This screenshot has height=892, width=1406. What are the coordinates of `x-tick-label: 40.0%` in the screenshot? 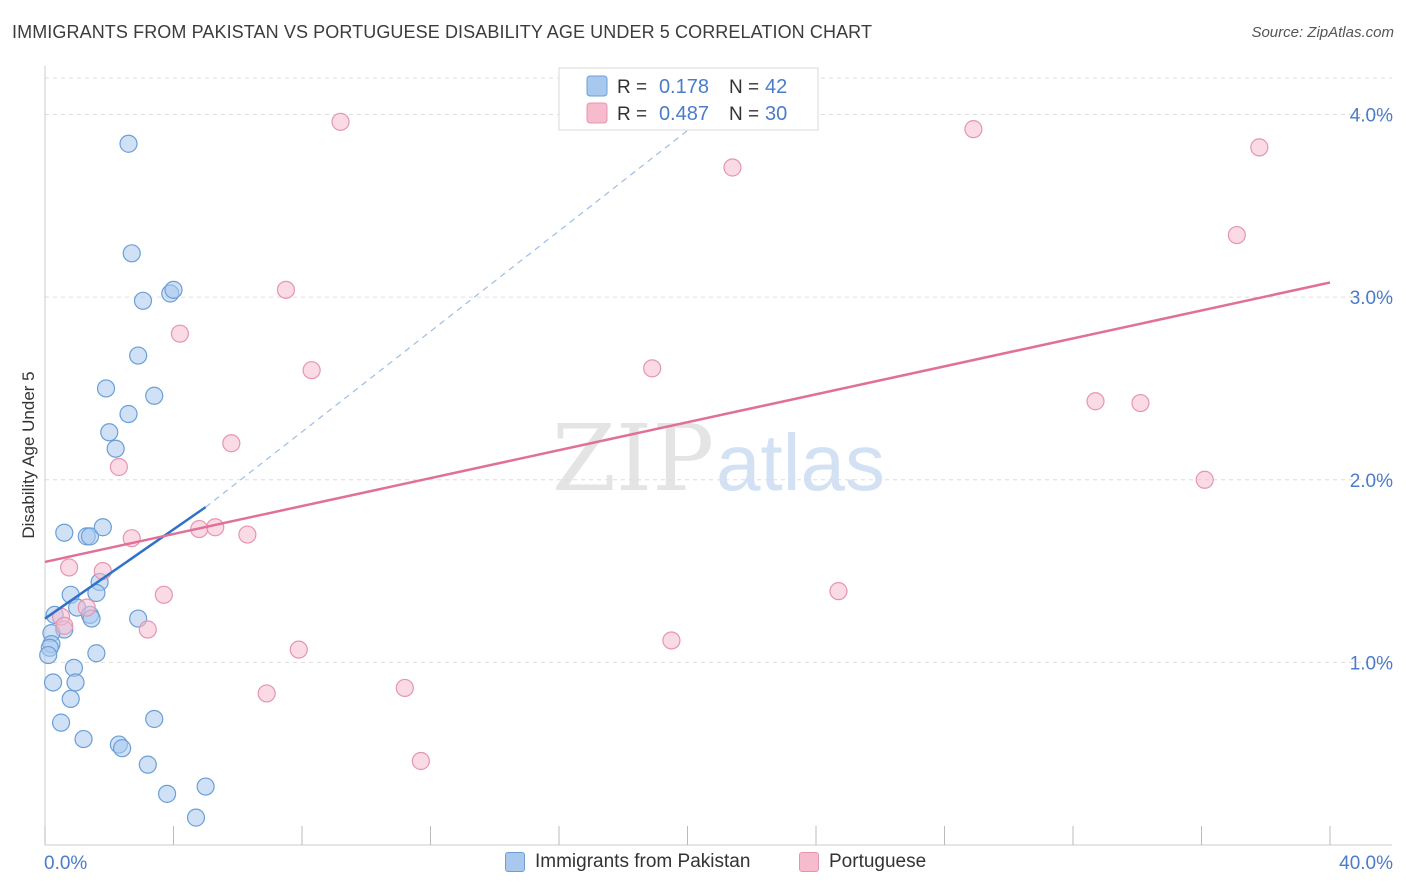 It's located at (1366, 863).